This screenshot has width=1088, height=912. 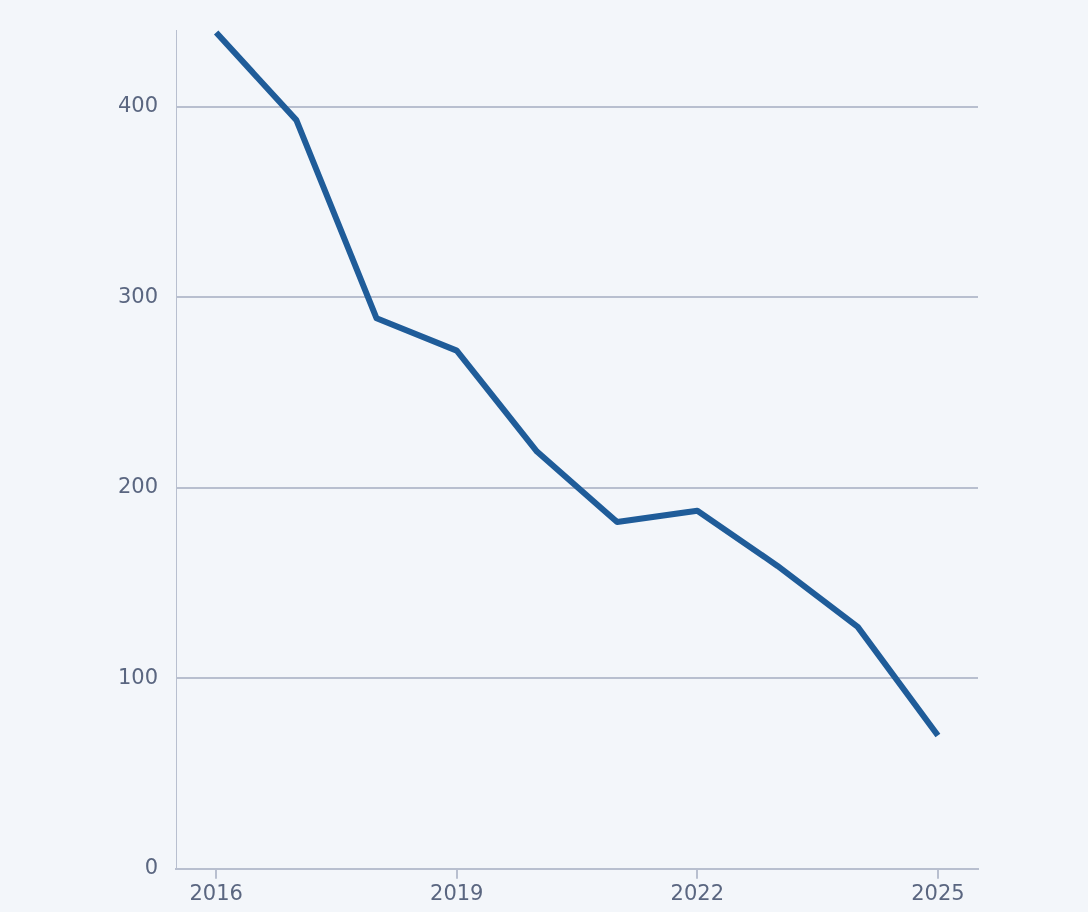 I want to click on x-tick-label: 2019, so click(x=457, y=892).